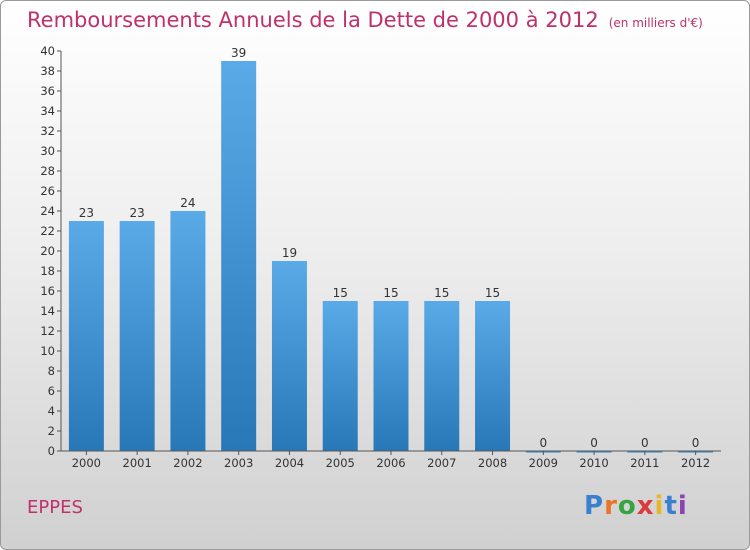 The width and height of the screenshot is (750, 550). Describe the element at coordinates (390, 293) in the screenshot. I see `data-label-2006: 15` at that location.